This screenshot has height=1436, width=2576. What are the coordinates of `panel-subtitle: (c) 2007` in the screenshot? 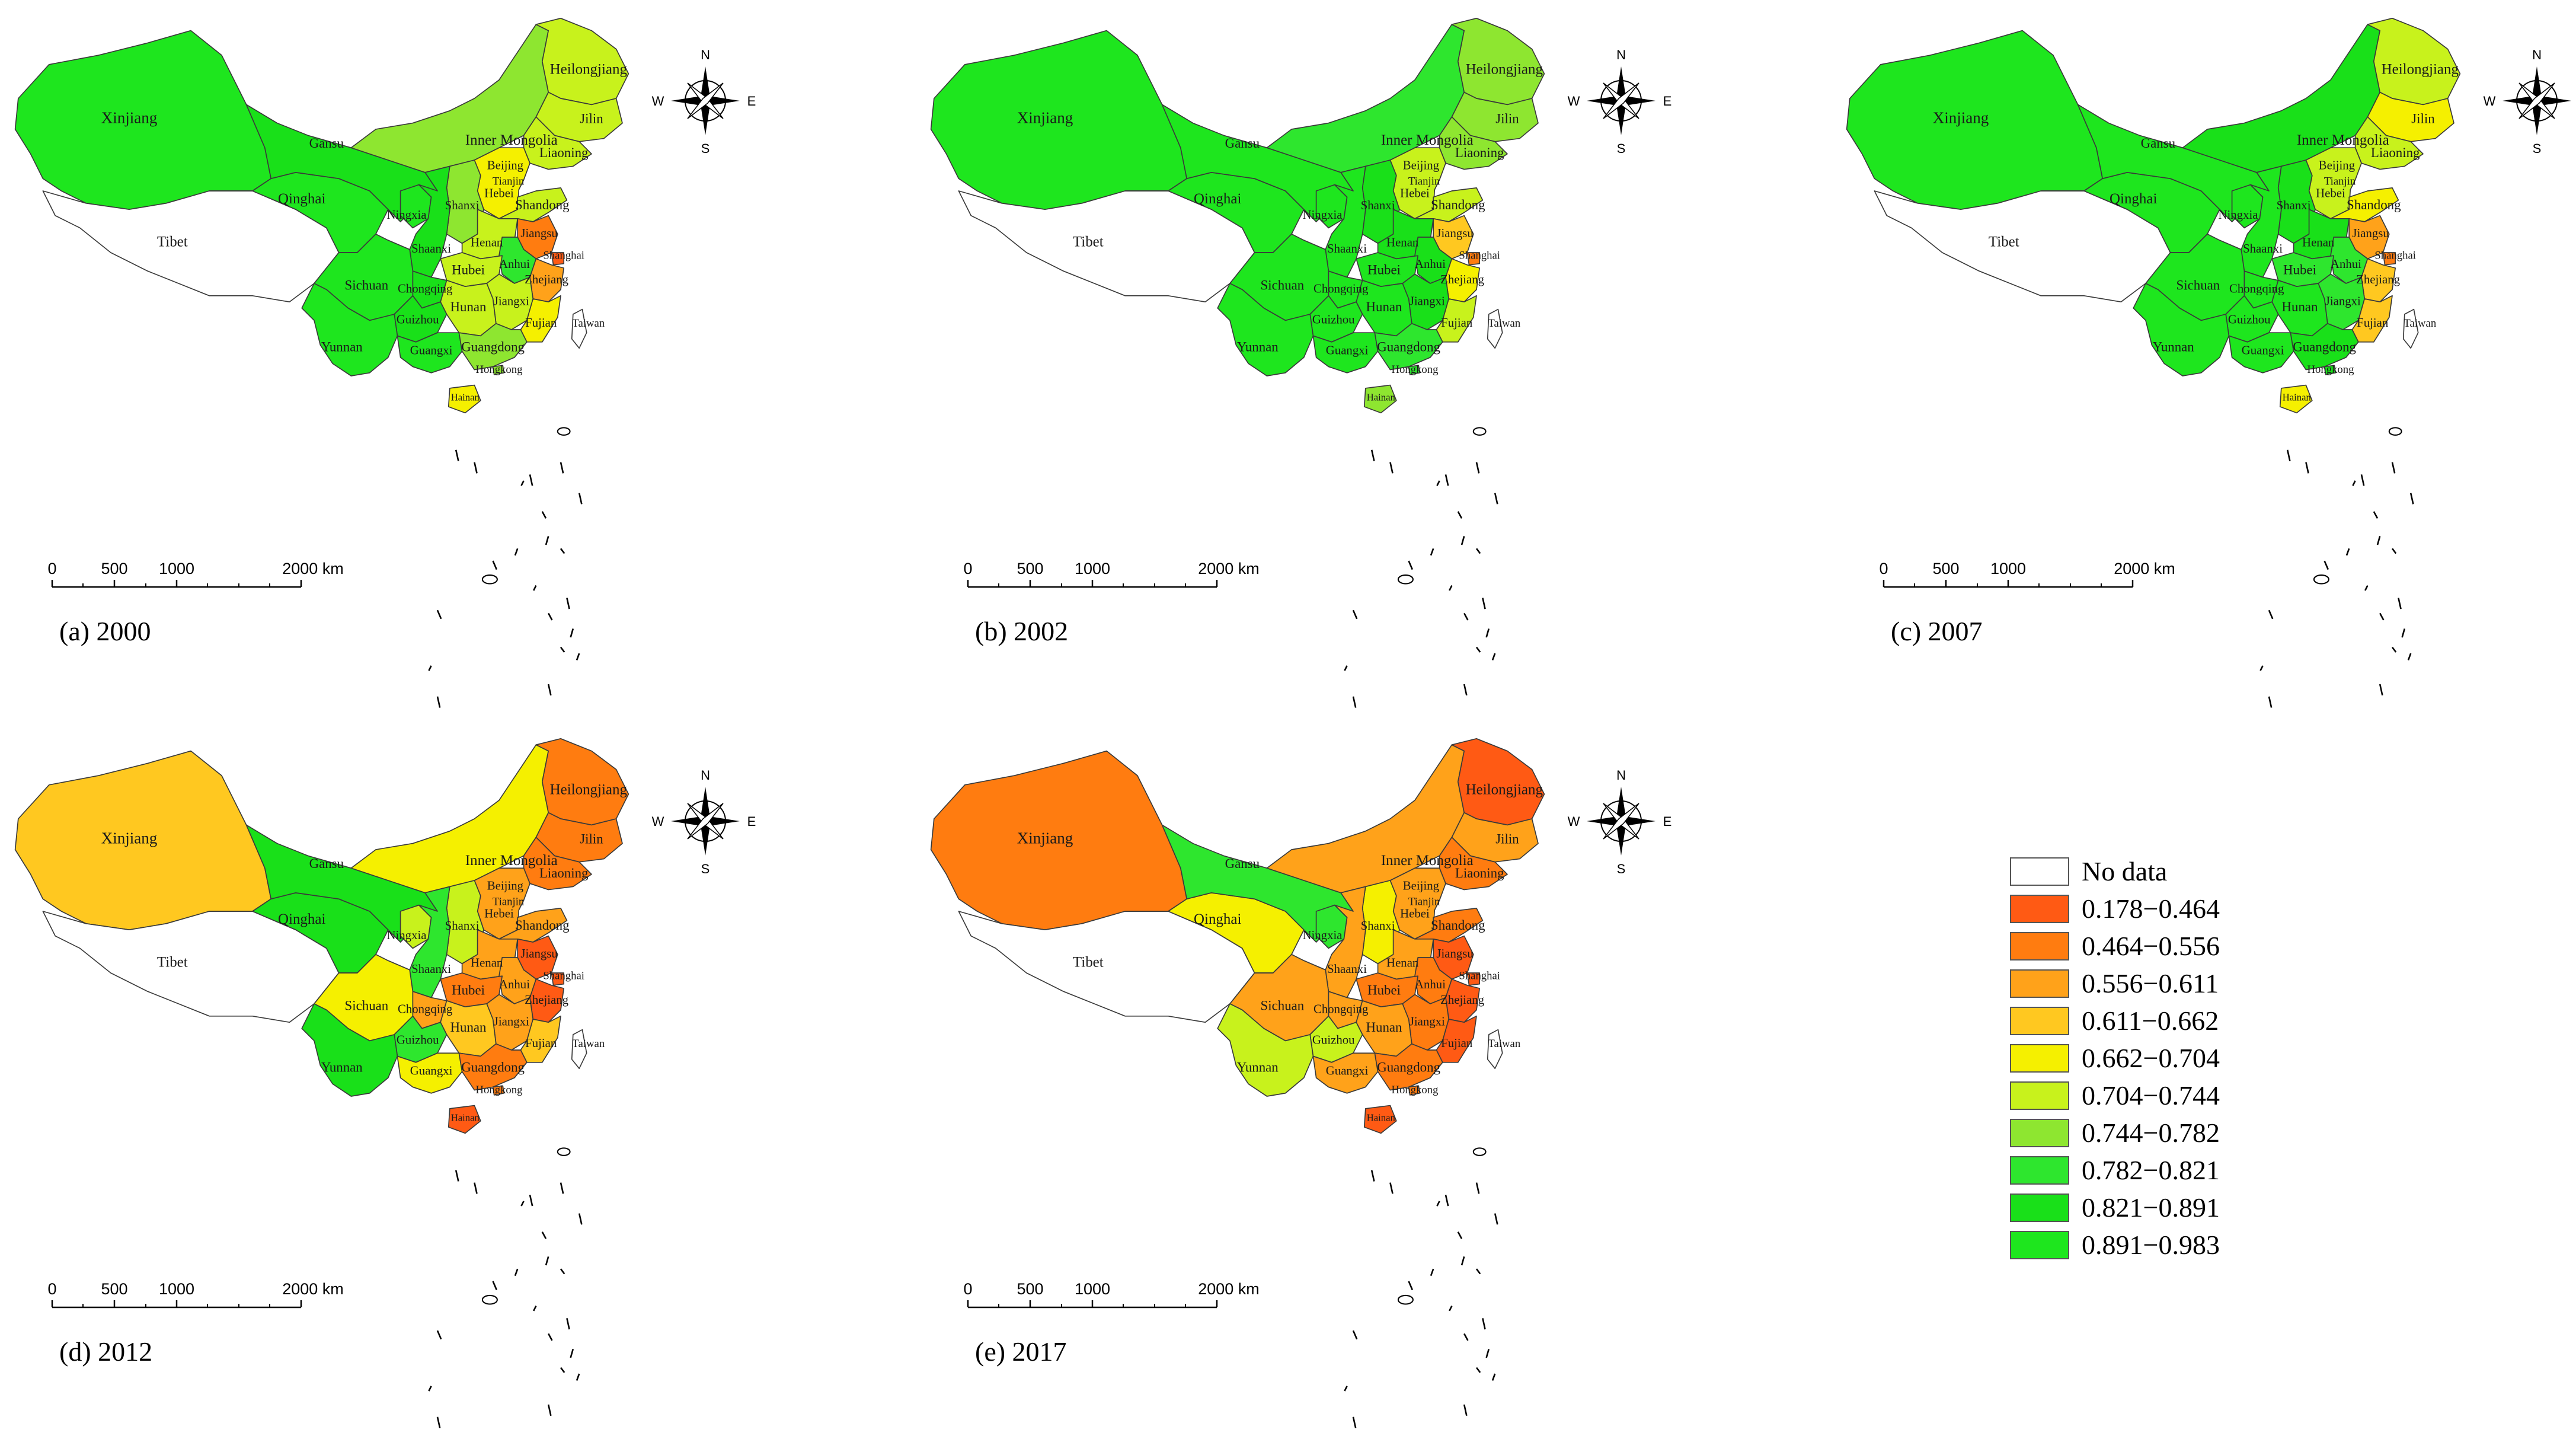 It's located at (1937, 631).